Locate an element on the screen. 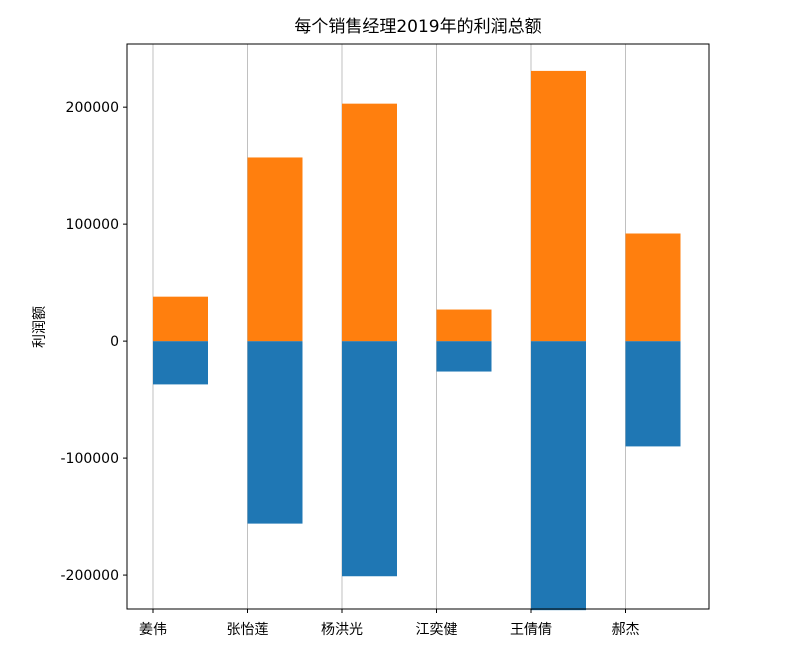 The width and height of the screenshot is (788, 654). x-tick-label: 王倩倩 is located at coordinates (531, 630).